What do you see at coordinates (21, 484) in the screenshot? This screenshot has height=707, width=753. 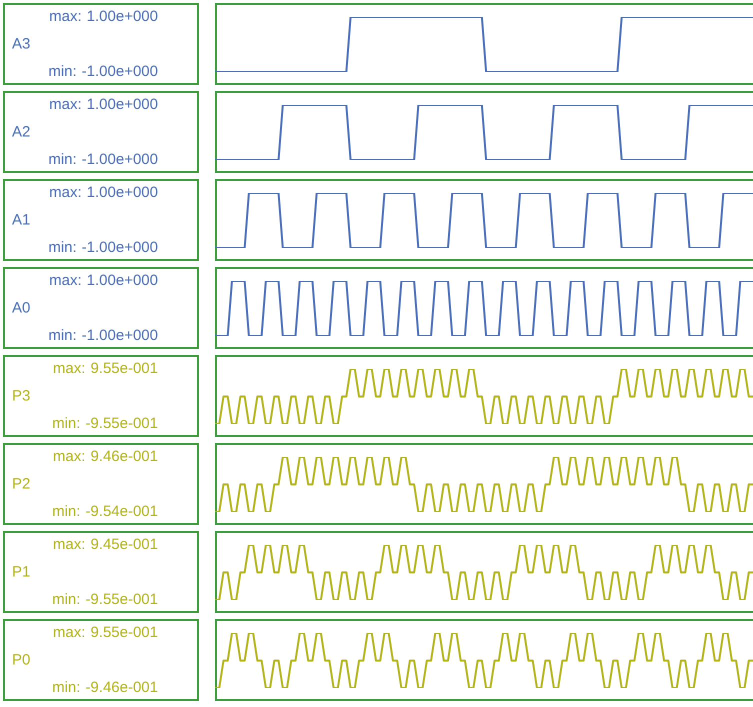 I see `text: P2` at bounding box center [21, 484].